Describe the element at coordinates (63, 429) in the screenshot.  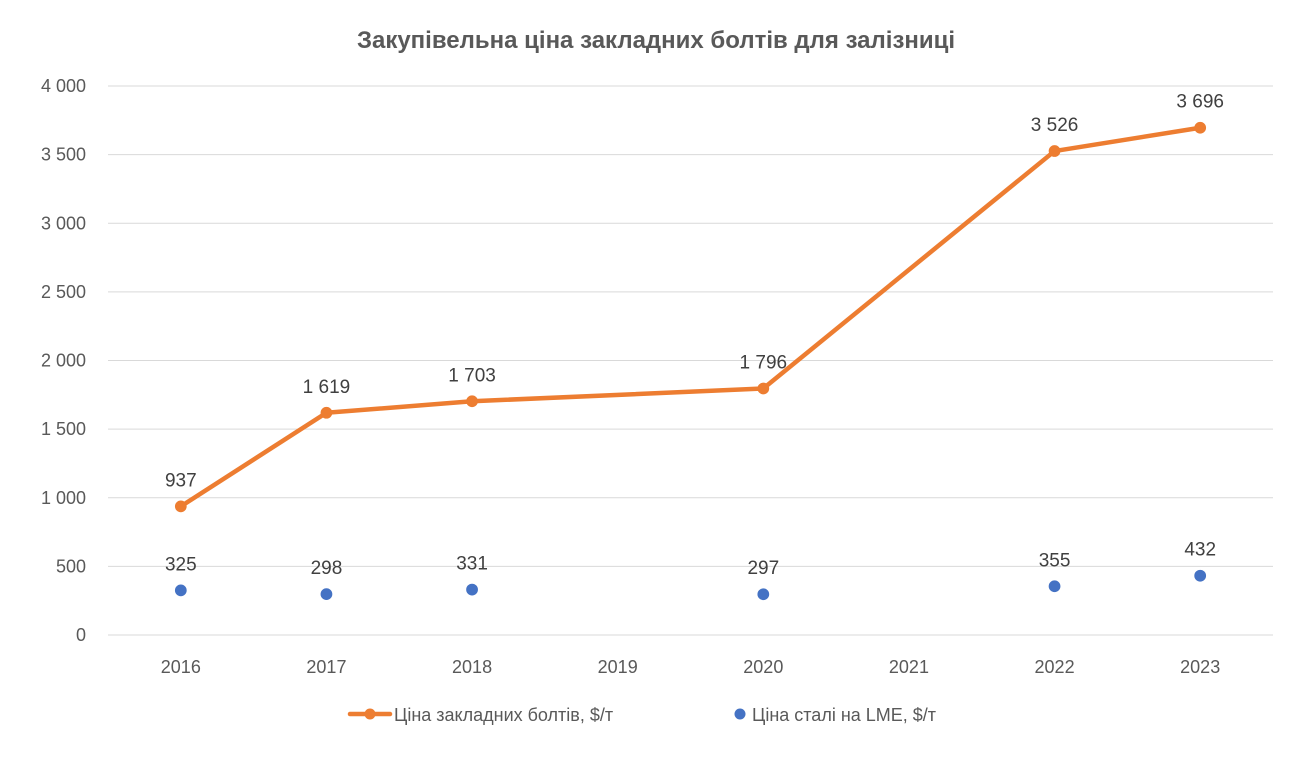
I see `y-tick-label: 1 500` at that location.